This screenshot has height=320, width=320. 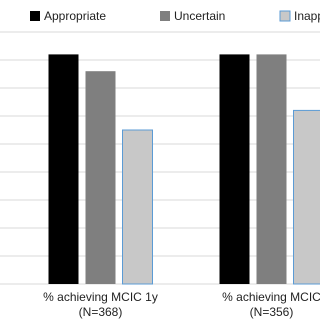 What do you see at coordinates (101, 312) in the screenshot?
I see `x-tick-sublabel: (N=368)` at bounding box center [101, 312].